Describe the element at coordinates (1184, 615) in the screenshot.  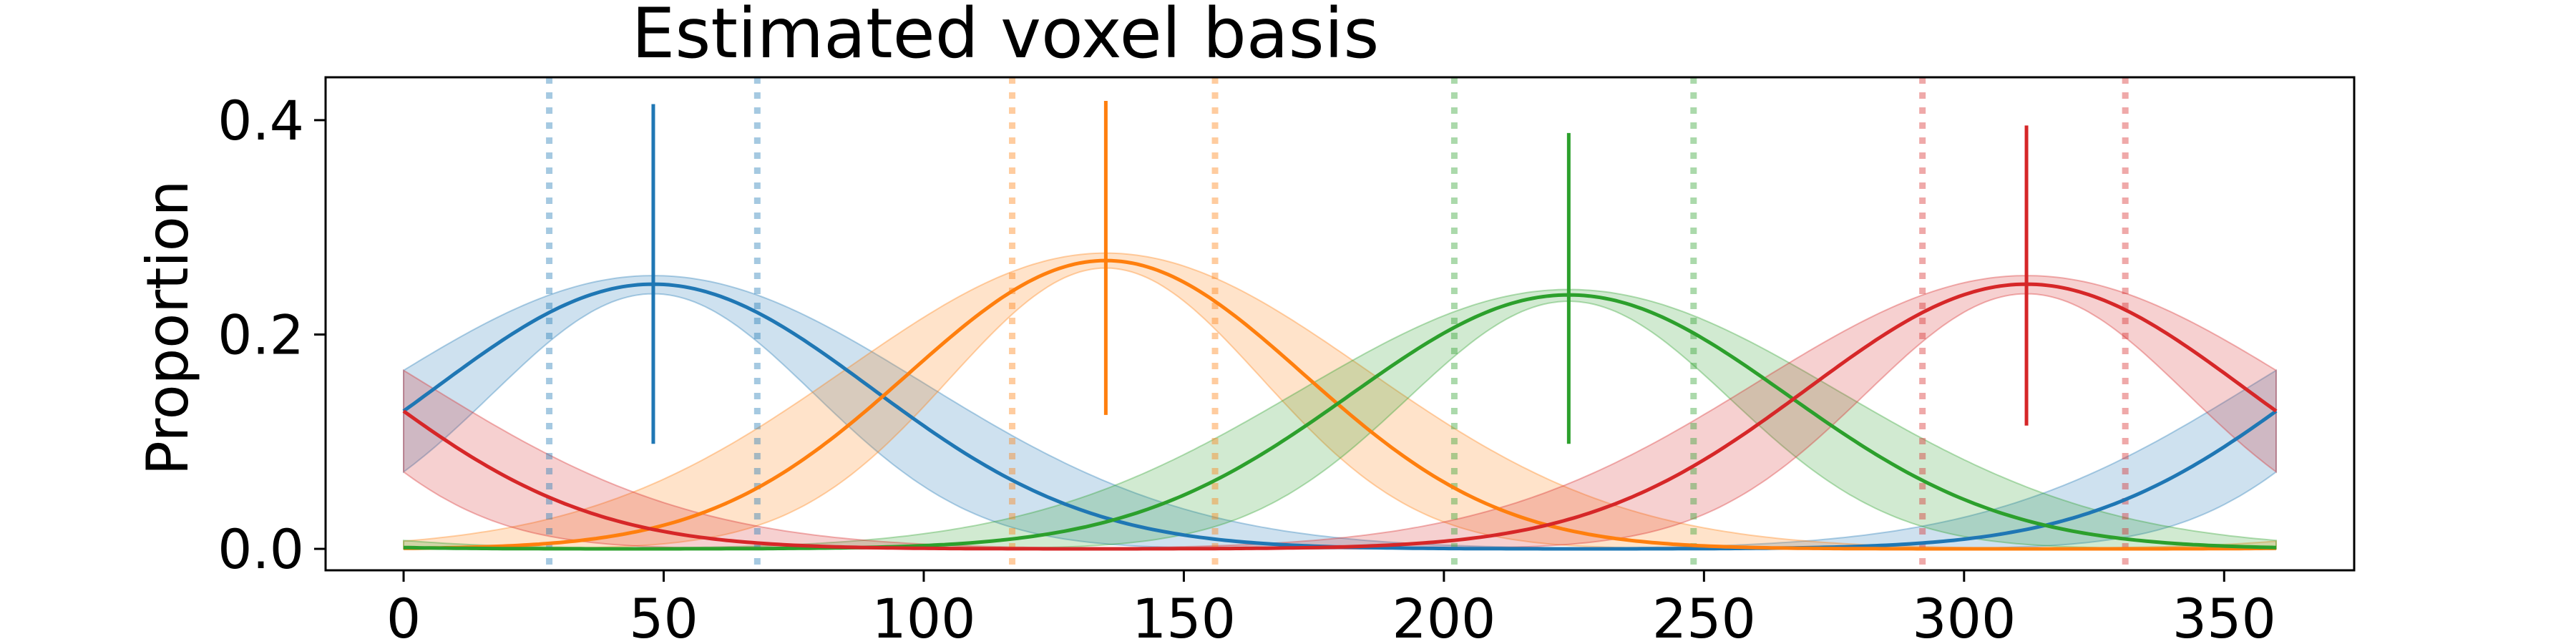
I see `x-tick-label-150: 150` at that location.